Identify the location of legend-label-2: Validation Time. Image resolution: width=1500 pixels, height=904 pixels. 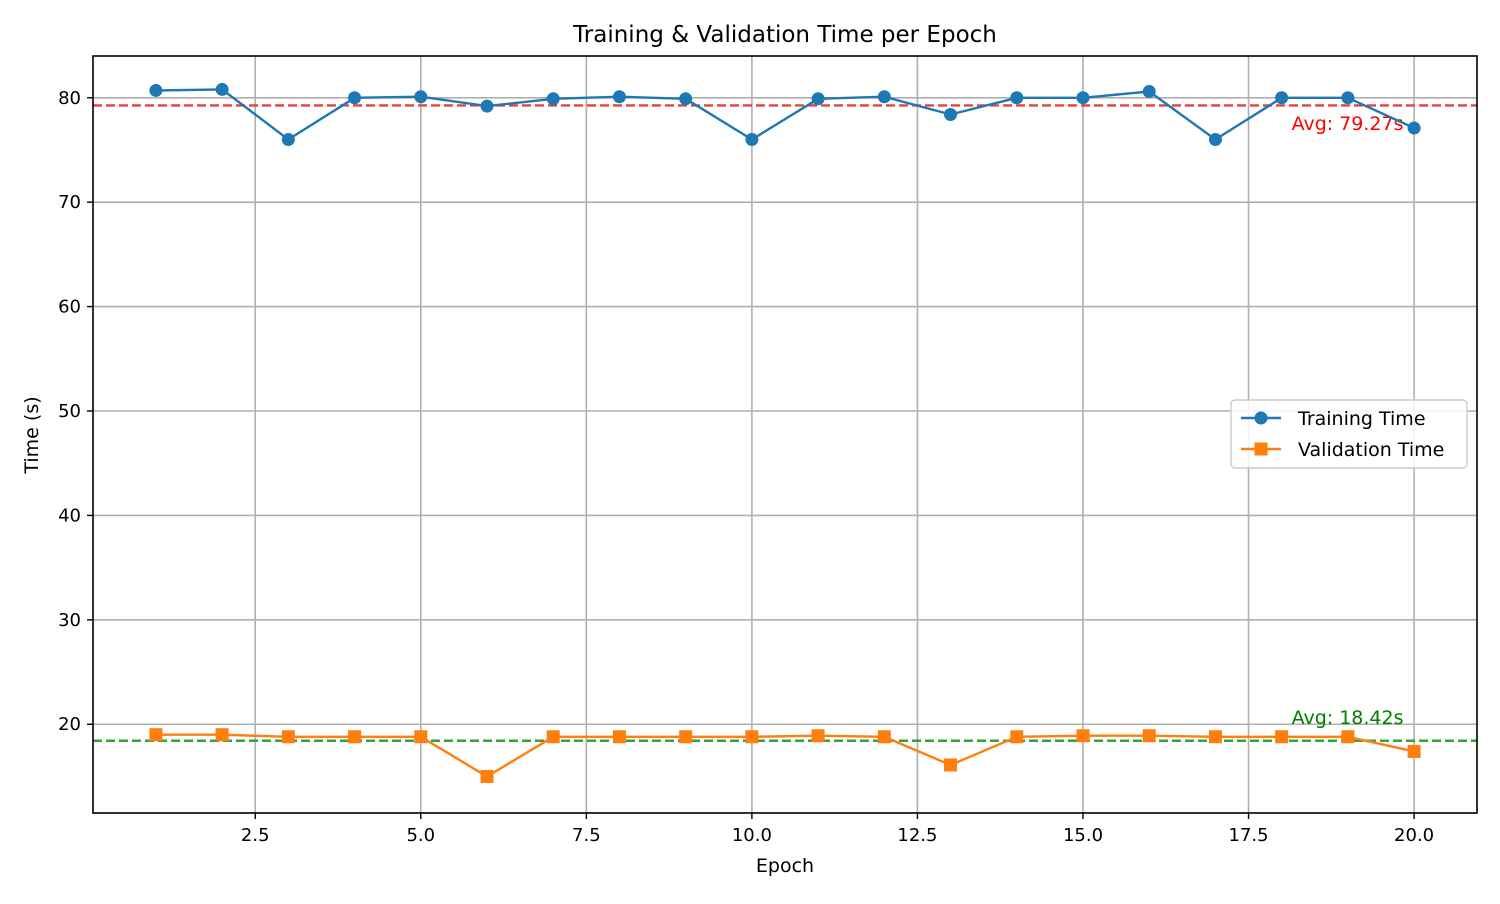
(1371, 450).